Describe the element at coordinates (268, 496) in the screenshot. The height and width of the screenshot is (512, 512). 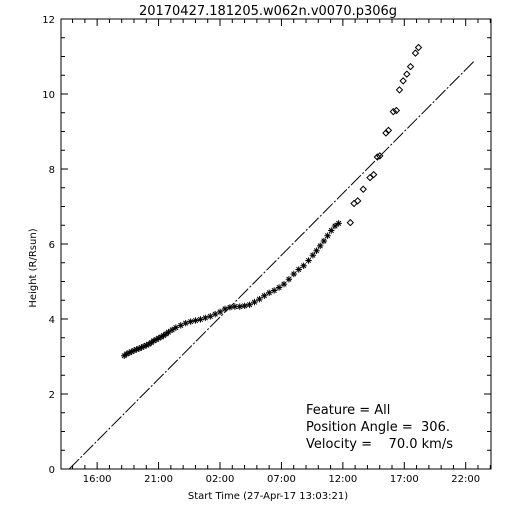
I see `x-axis-label: Start Time (27-Apr-17 13:03:21)` at that location.